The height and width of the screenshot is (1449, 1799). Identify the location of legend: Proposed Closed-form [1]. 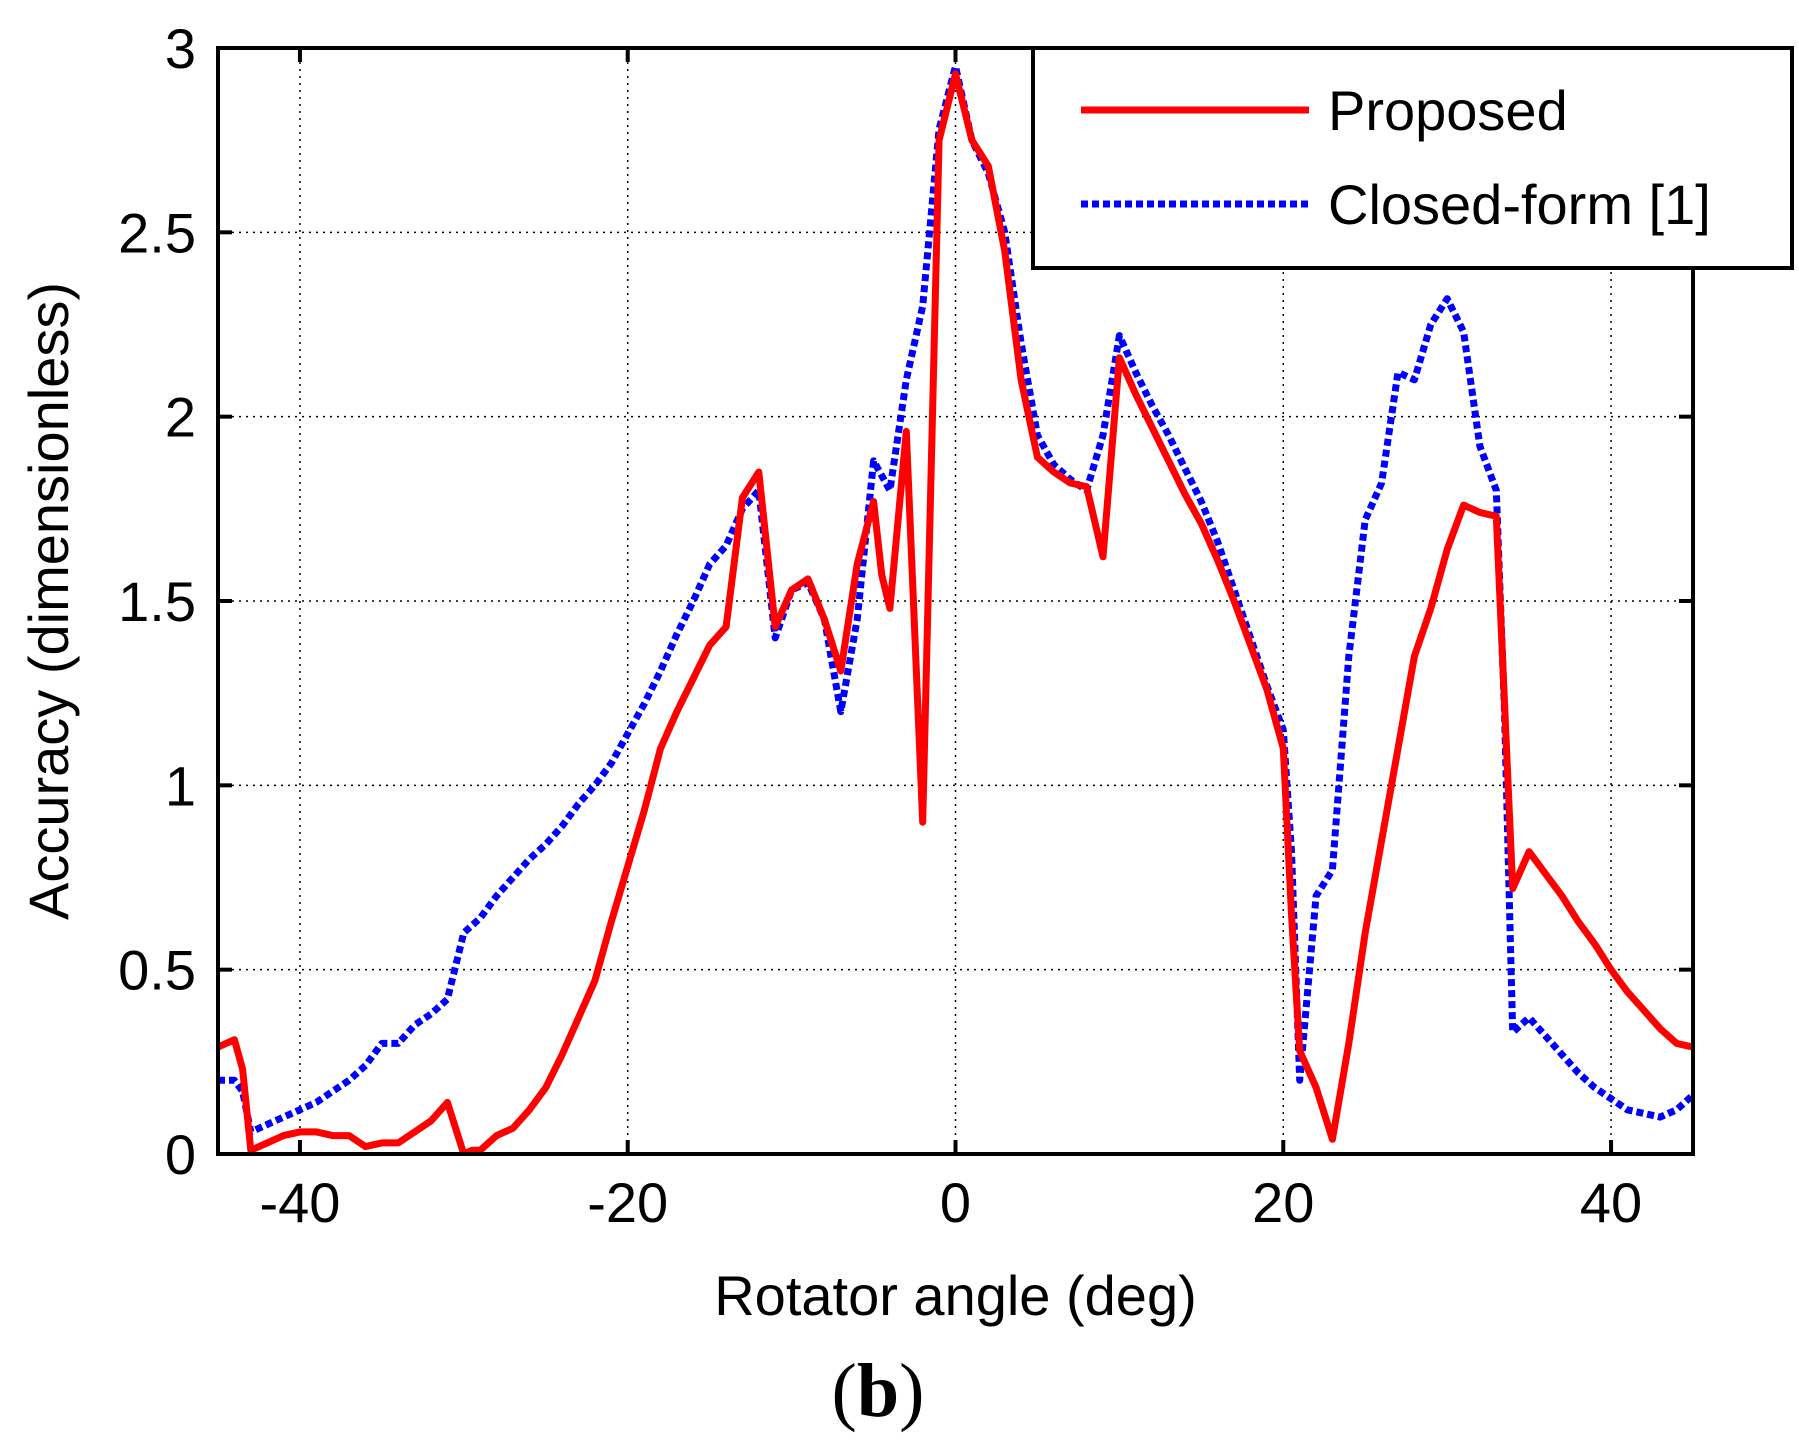
(1412, 158).